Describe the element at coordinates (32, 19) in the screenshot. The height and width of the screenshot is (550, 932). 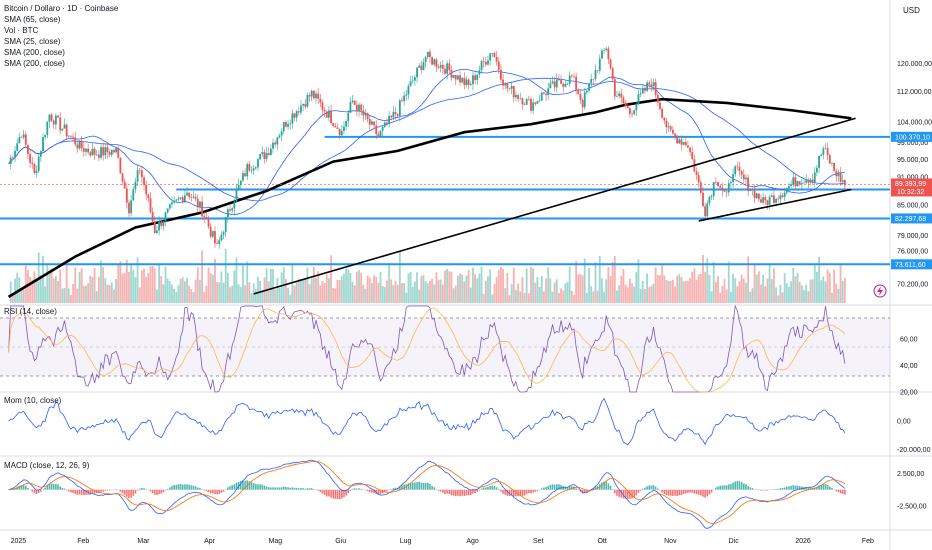
I see `legend-sma-65: SMA (65, close)` at that location.